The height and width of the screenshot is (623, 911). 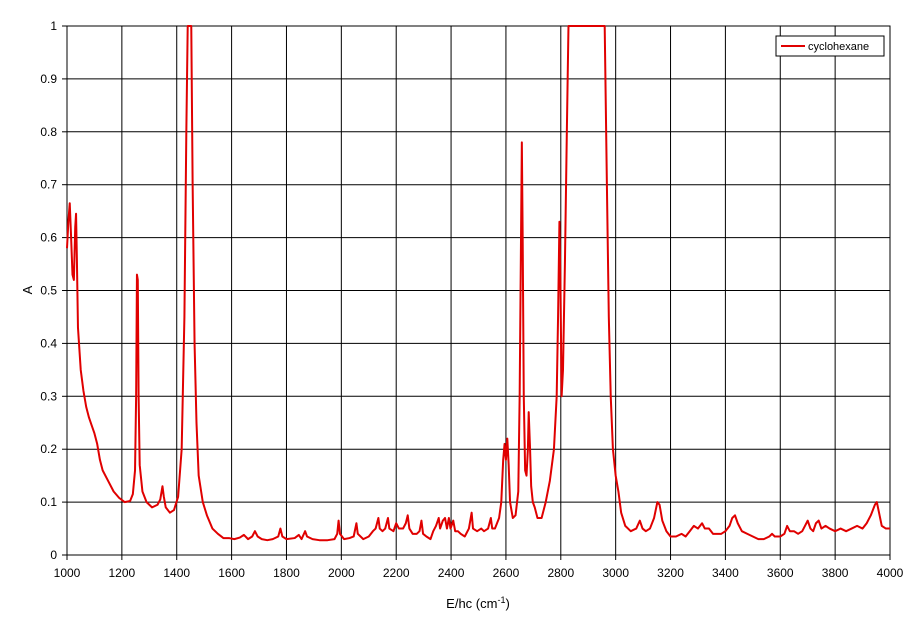 I want to click on y-tick-label: 0.8, so click(x=48, y=132).